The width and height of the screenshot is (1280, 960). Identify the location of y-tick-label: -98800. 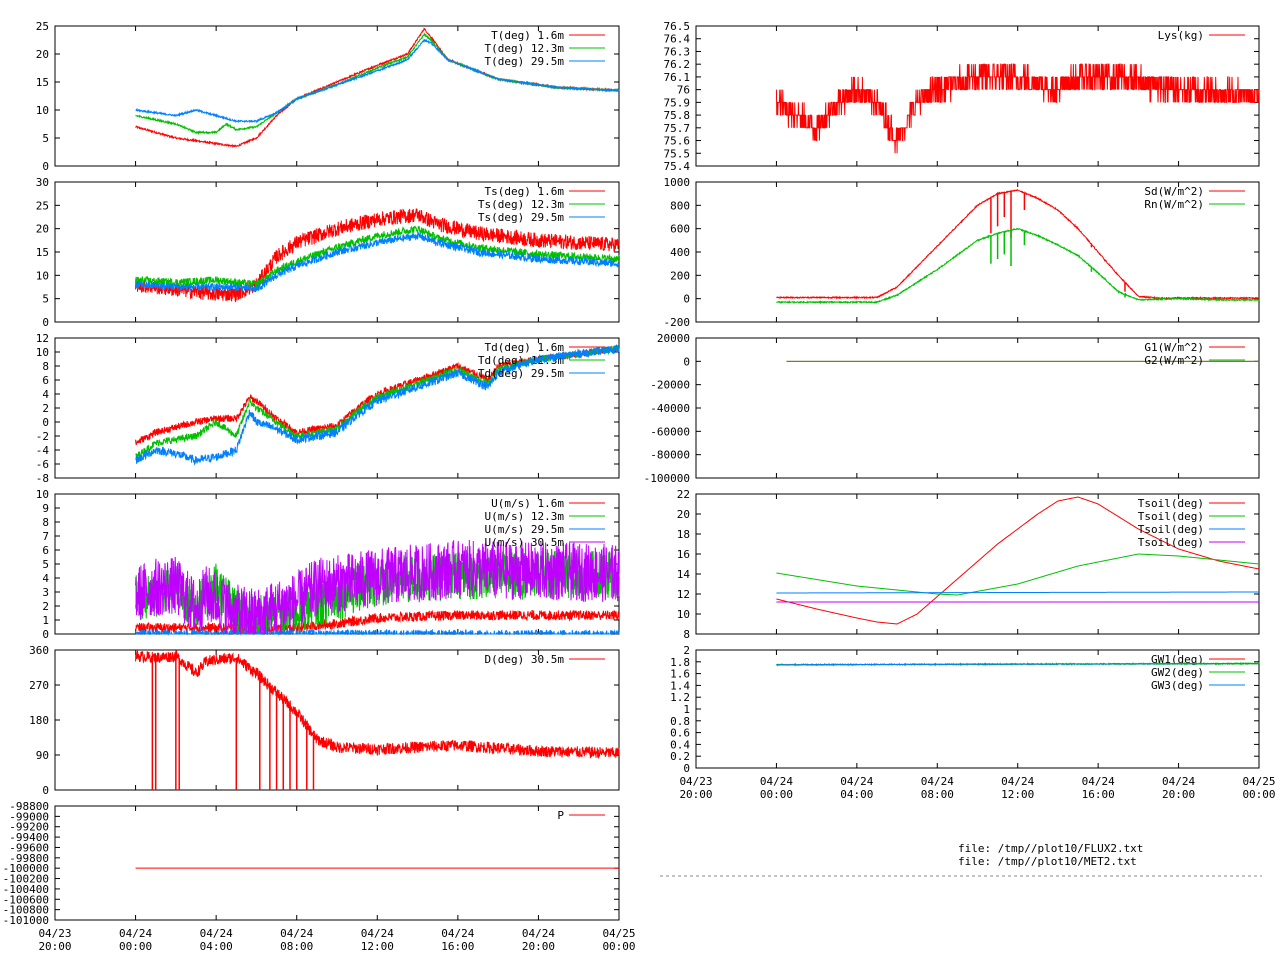
(29, 806).